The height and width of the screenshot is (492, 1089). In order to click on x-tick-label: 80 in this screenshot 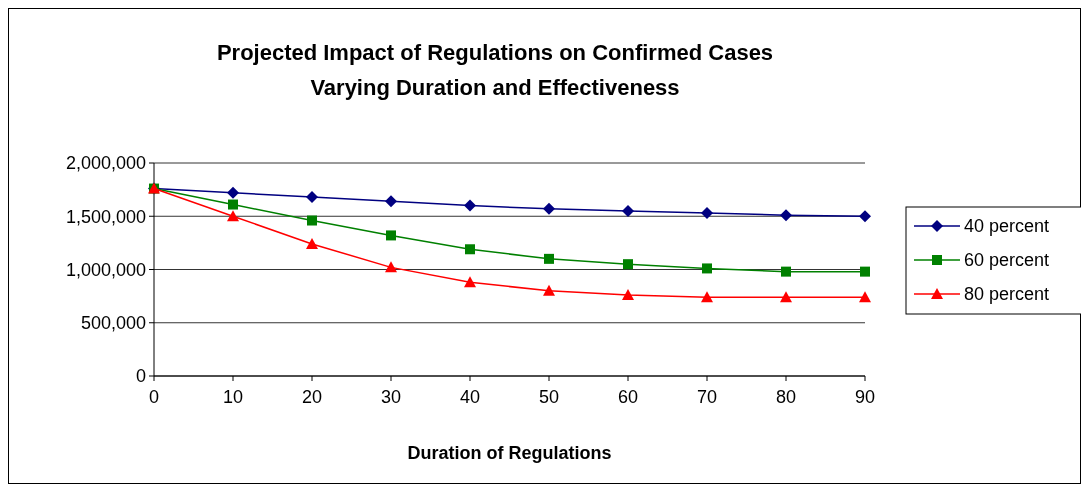, I will do `click(786, 397)`.